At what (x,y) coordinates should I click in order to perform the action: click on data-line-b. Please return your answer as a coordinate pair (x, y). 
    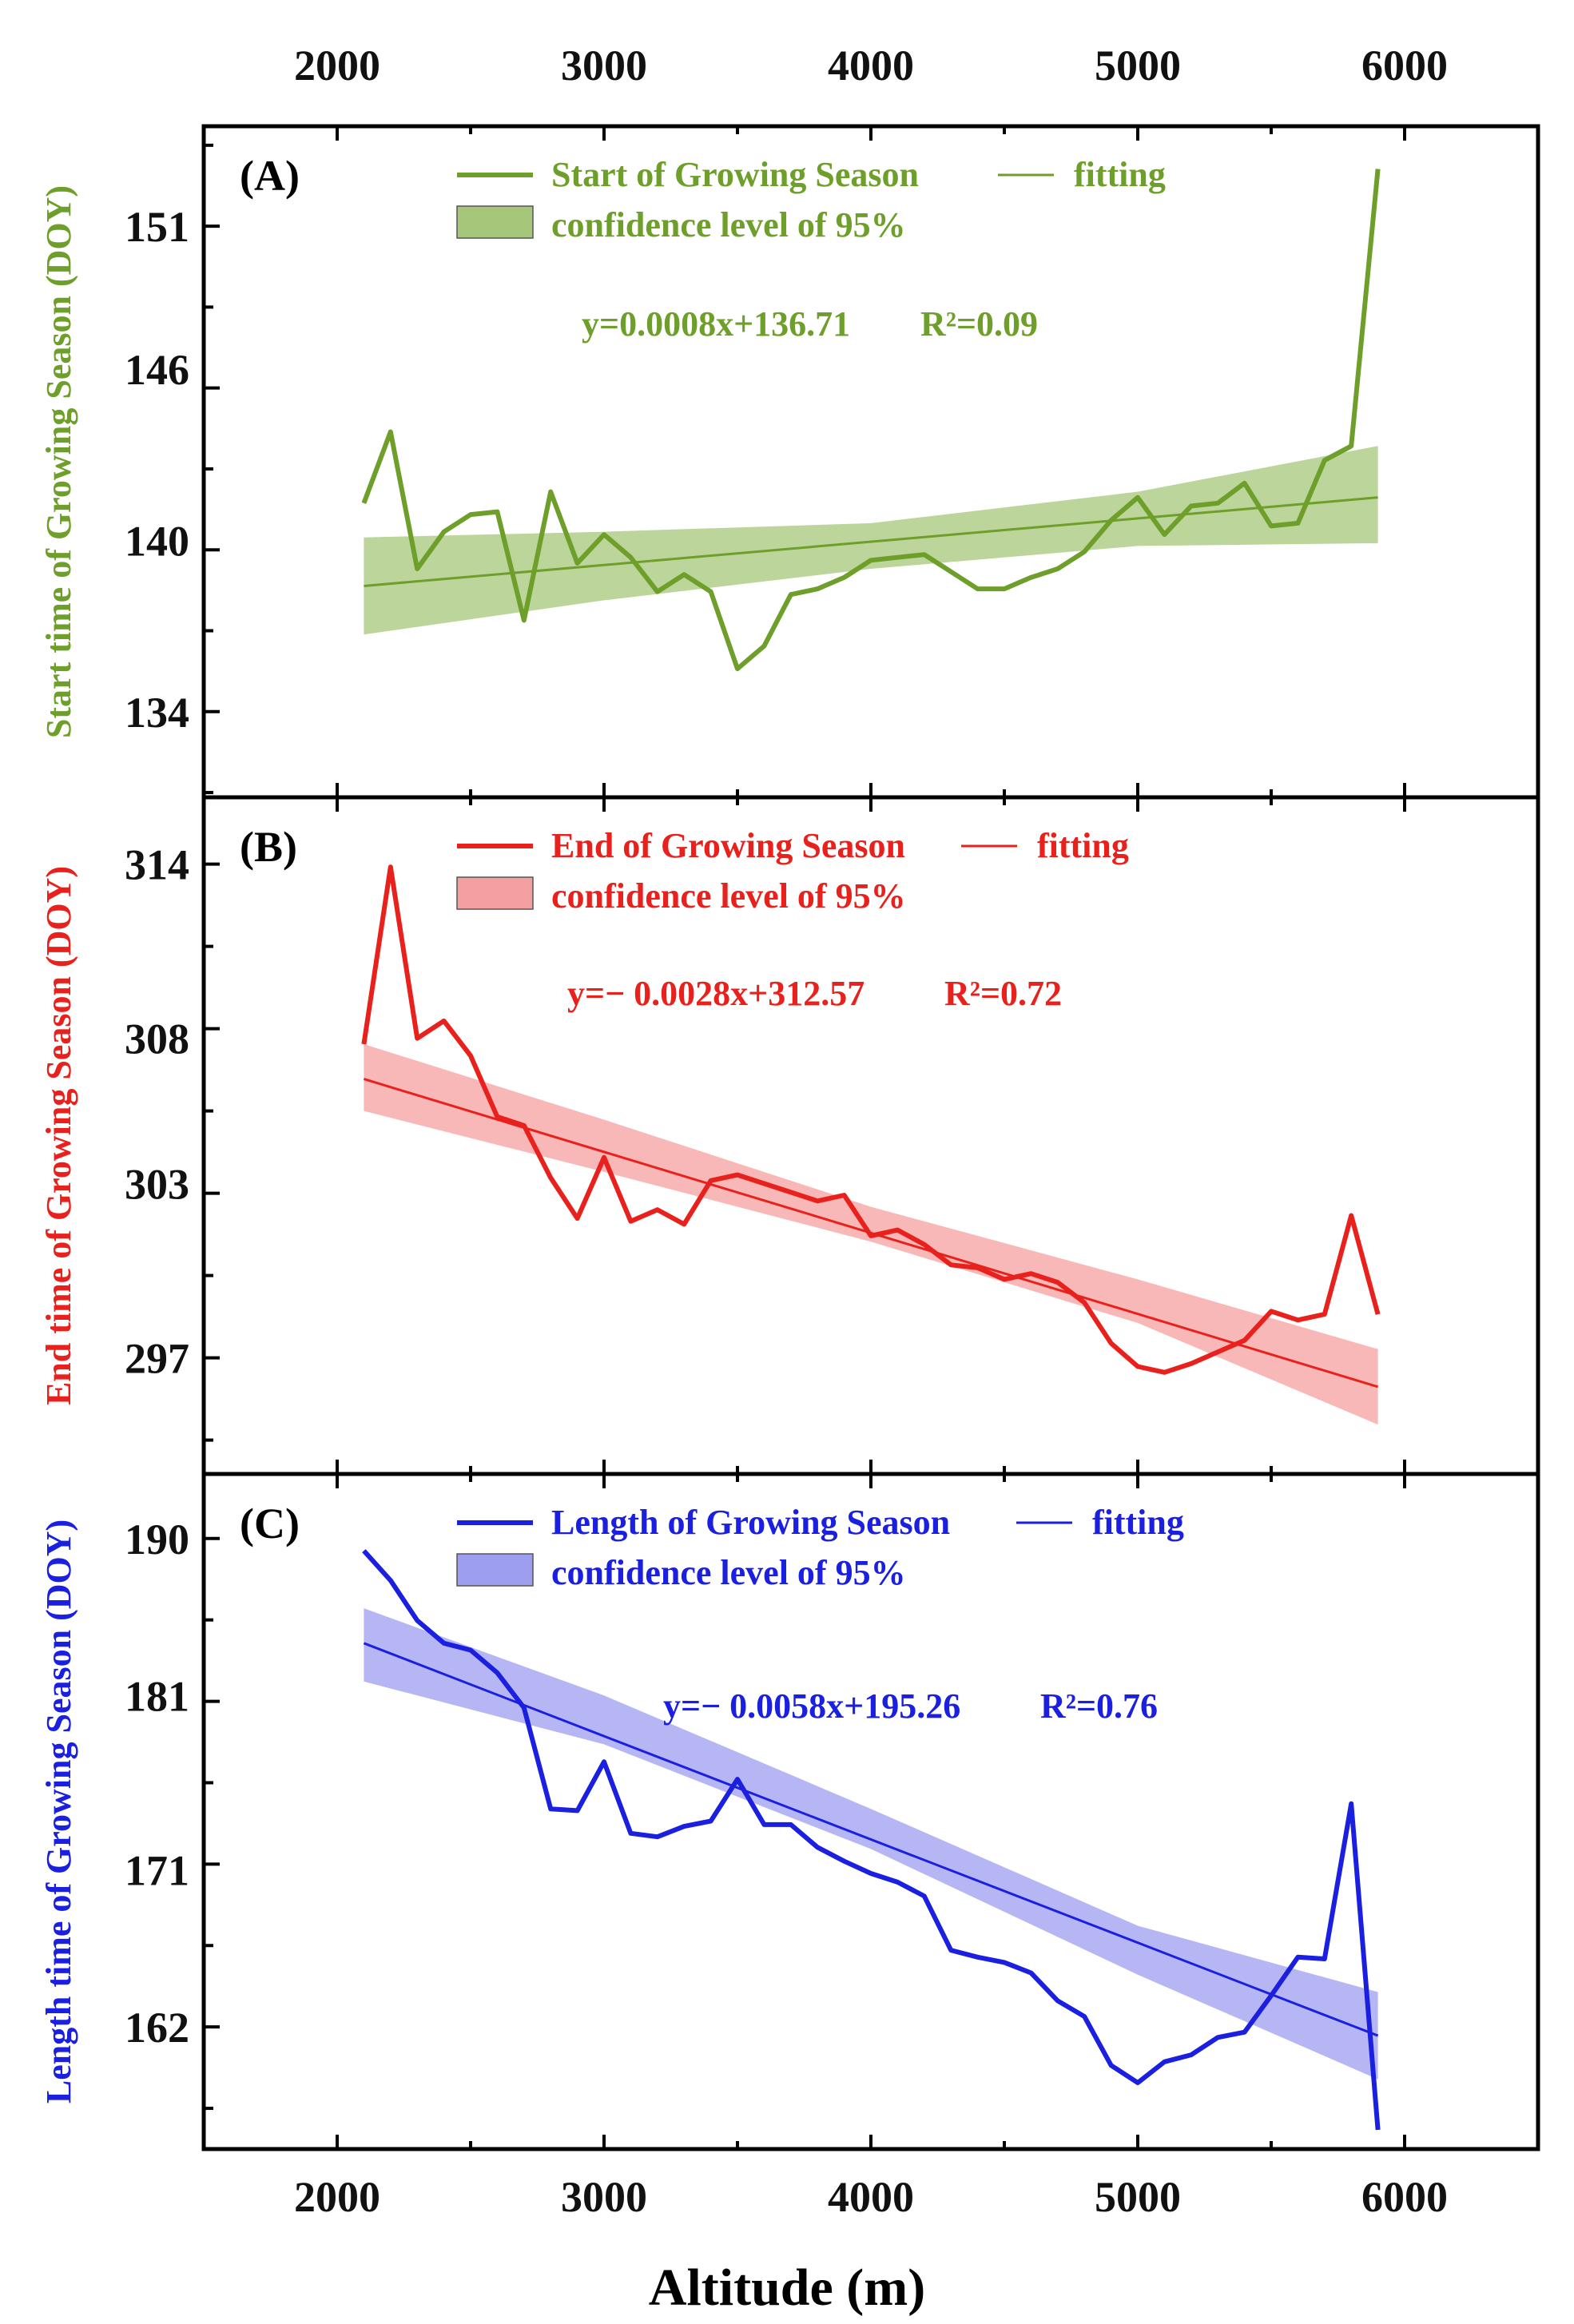
    Looking at the image, I should click on (871, 1119).